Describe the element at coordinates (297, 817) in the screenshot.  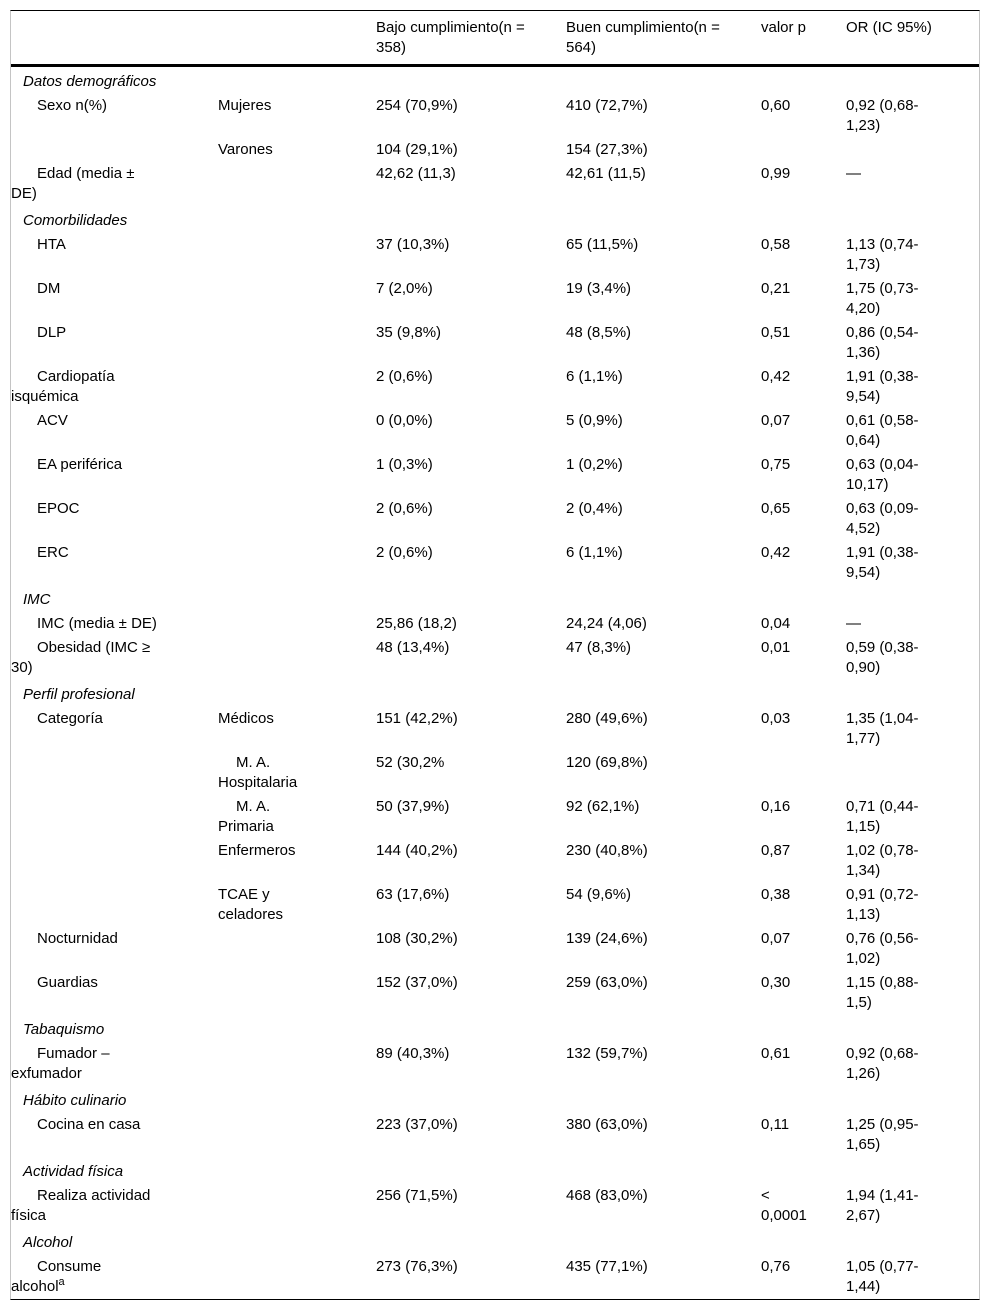
I see `row-sublabel-cell: M. A. Primaria` at that location.